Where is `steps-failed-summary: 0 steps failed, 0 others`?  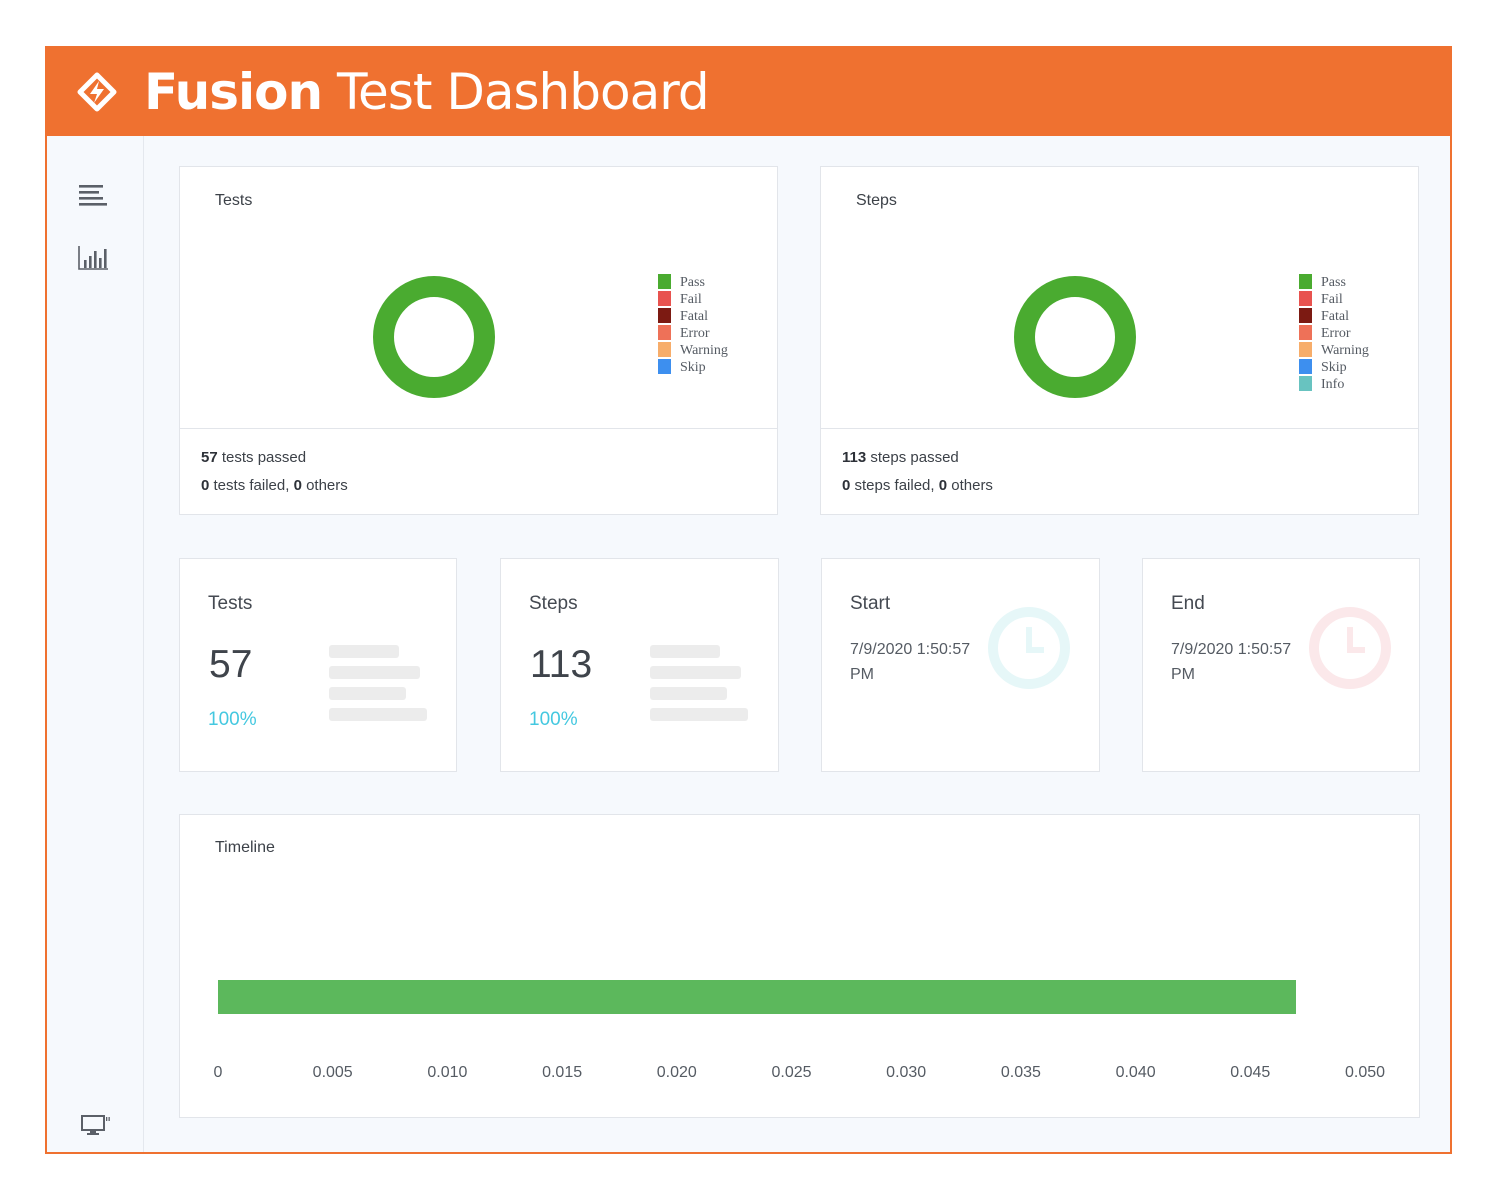 steps-failed-summary: 0 steps failed, 0 others is located at coordinates (917, 485).